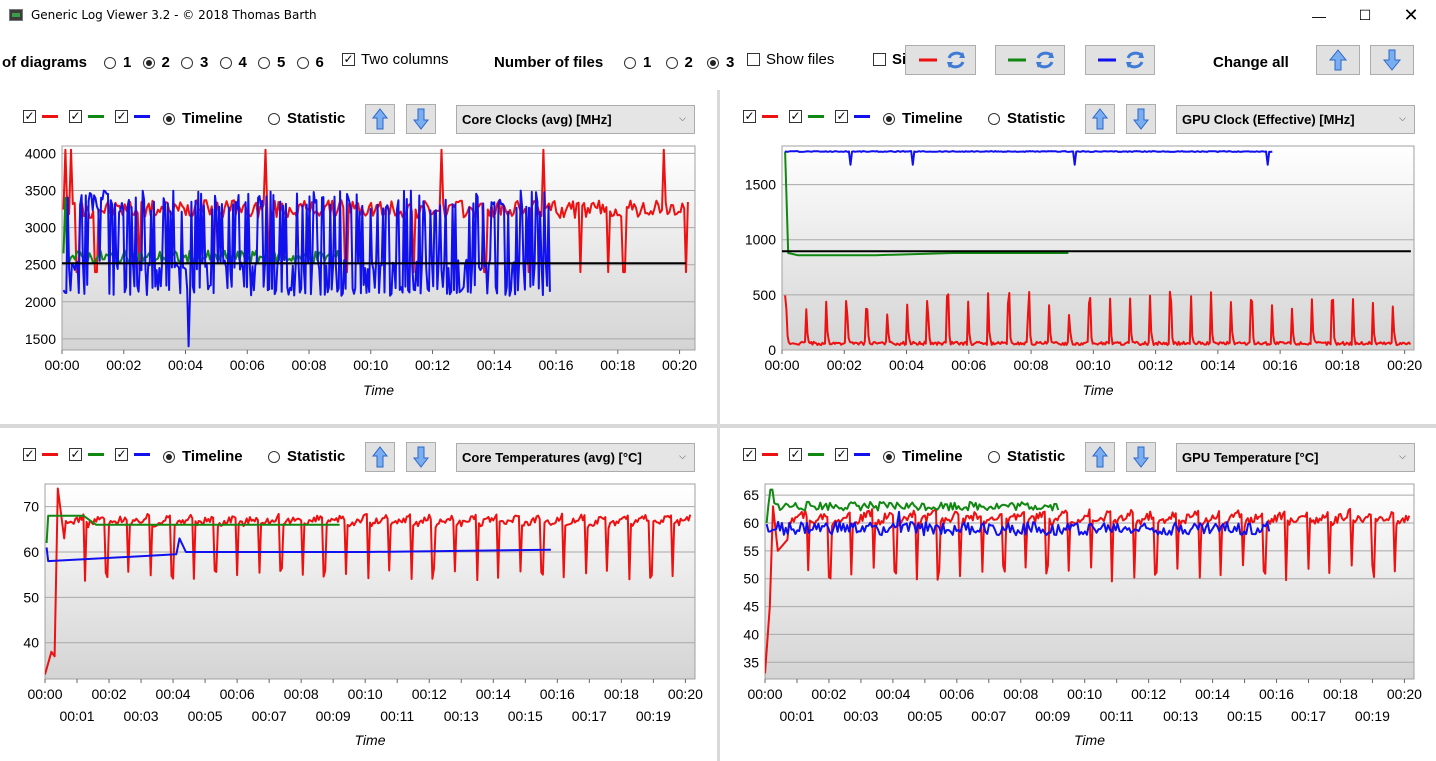 Image resolution: width=1436 pixels, height=761 pixels. What do you see at coordinates (31, 643) in the screenshot?
I see `y-tick-label: 40` at bounding box center [31, 643].